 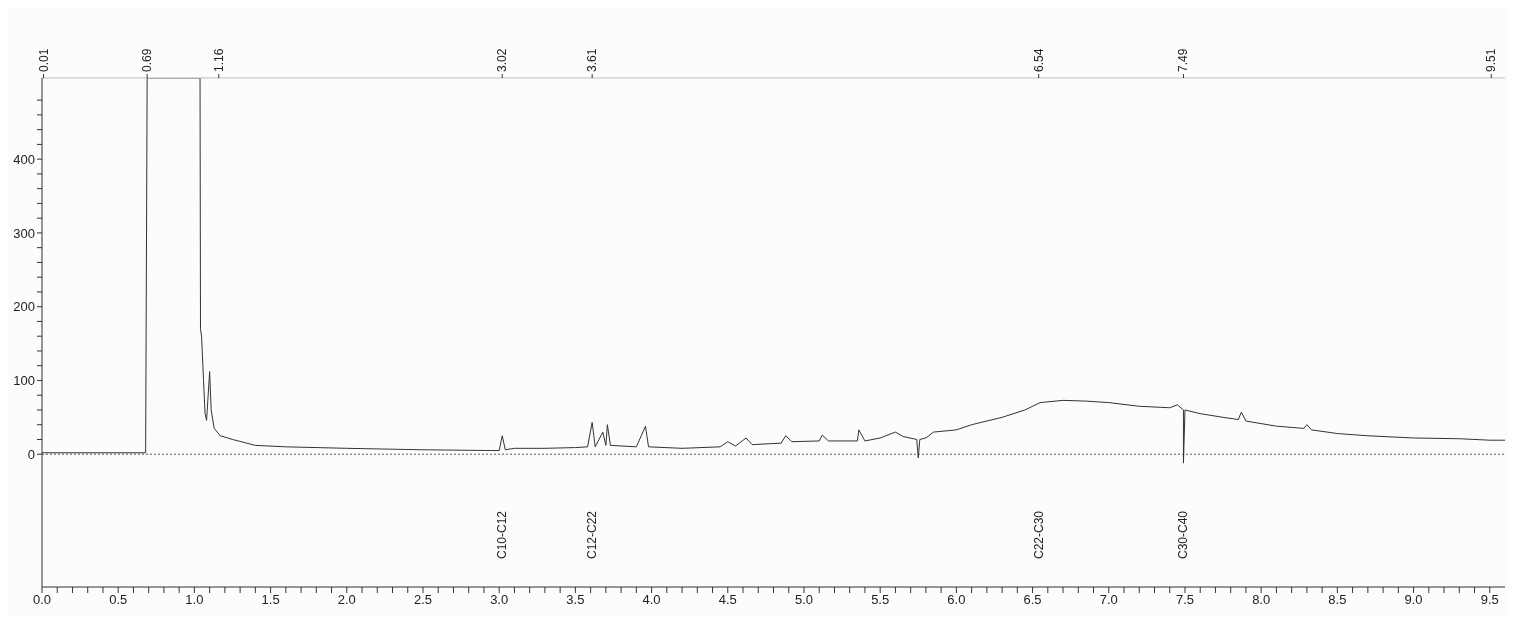 I want to click on x-tick-label: 1.0, so click(x=194, y=600).